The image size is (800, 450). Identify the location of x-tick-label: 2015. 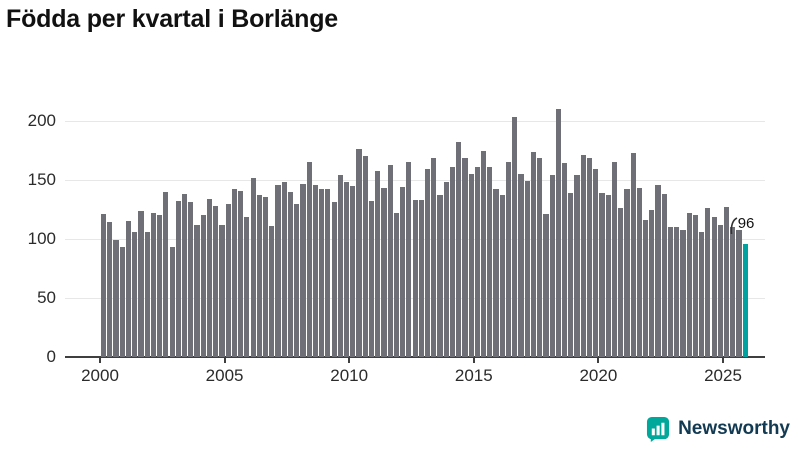
(473, 375).